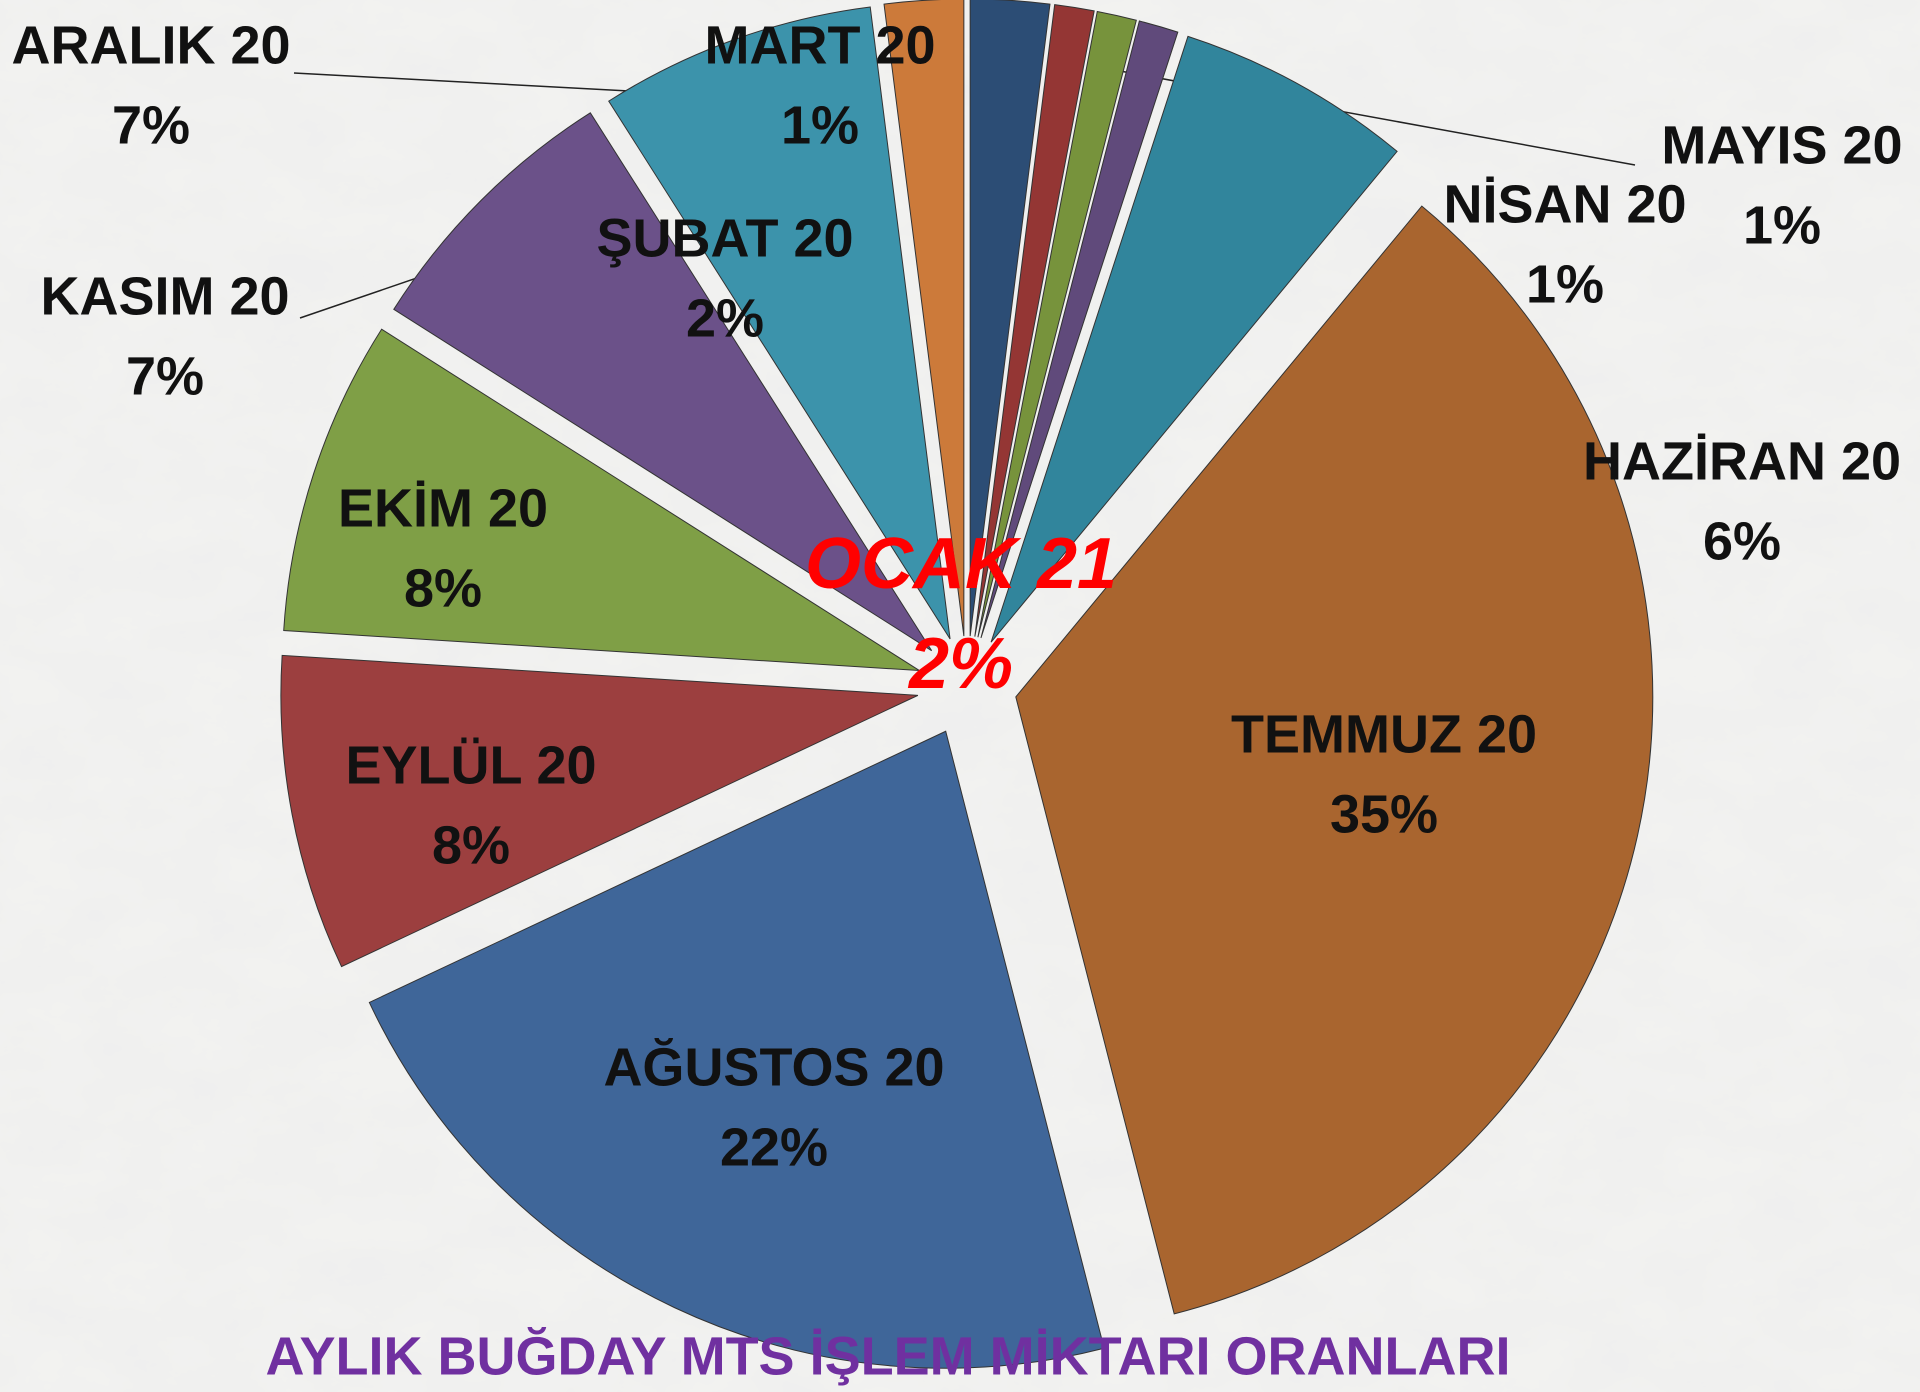 The height and width of the screenshot is (1392, 1920). What do you see at coordinates (1781, 145) in the screenshot?
I see `slice-label: MAYIS 20` at bounding box center [1781, 145].